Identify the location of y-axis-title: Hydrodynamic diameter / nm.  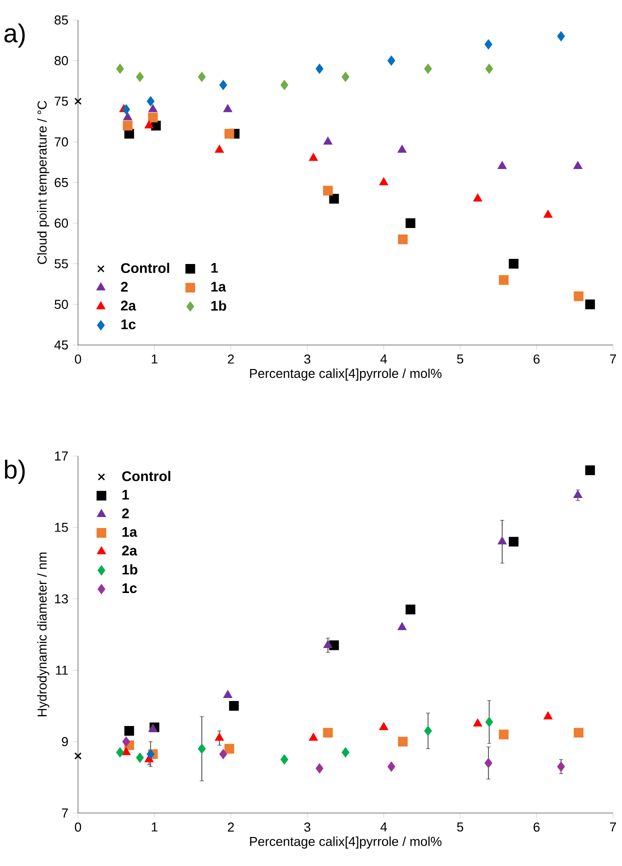
(43, 634).